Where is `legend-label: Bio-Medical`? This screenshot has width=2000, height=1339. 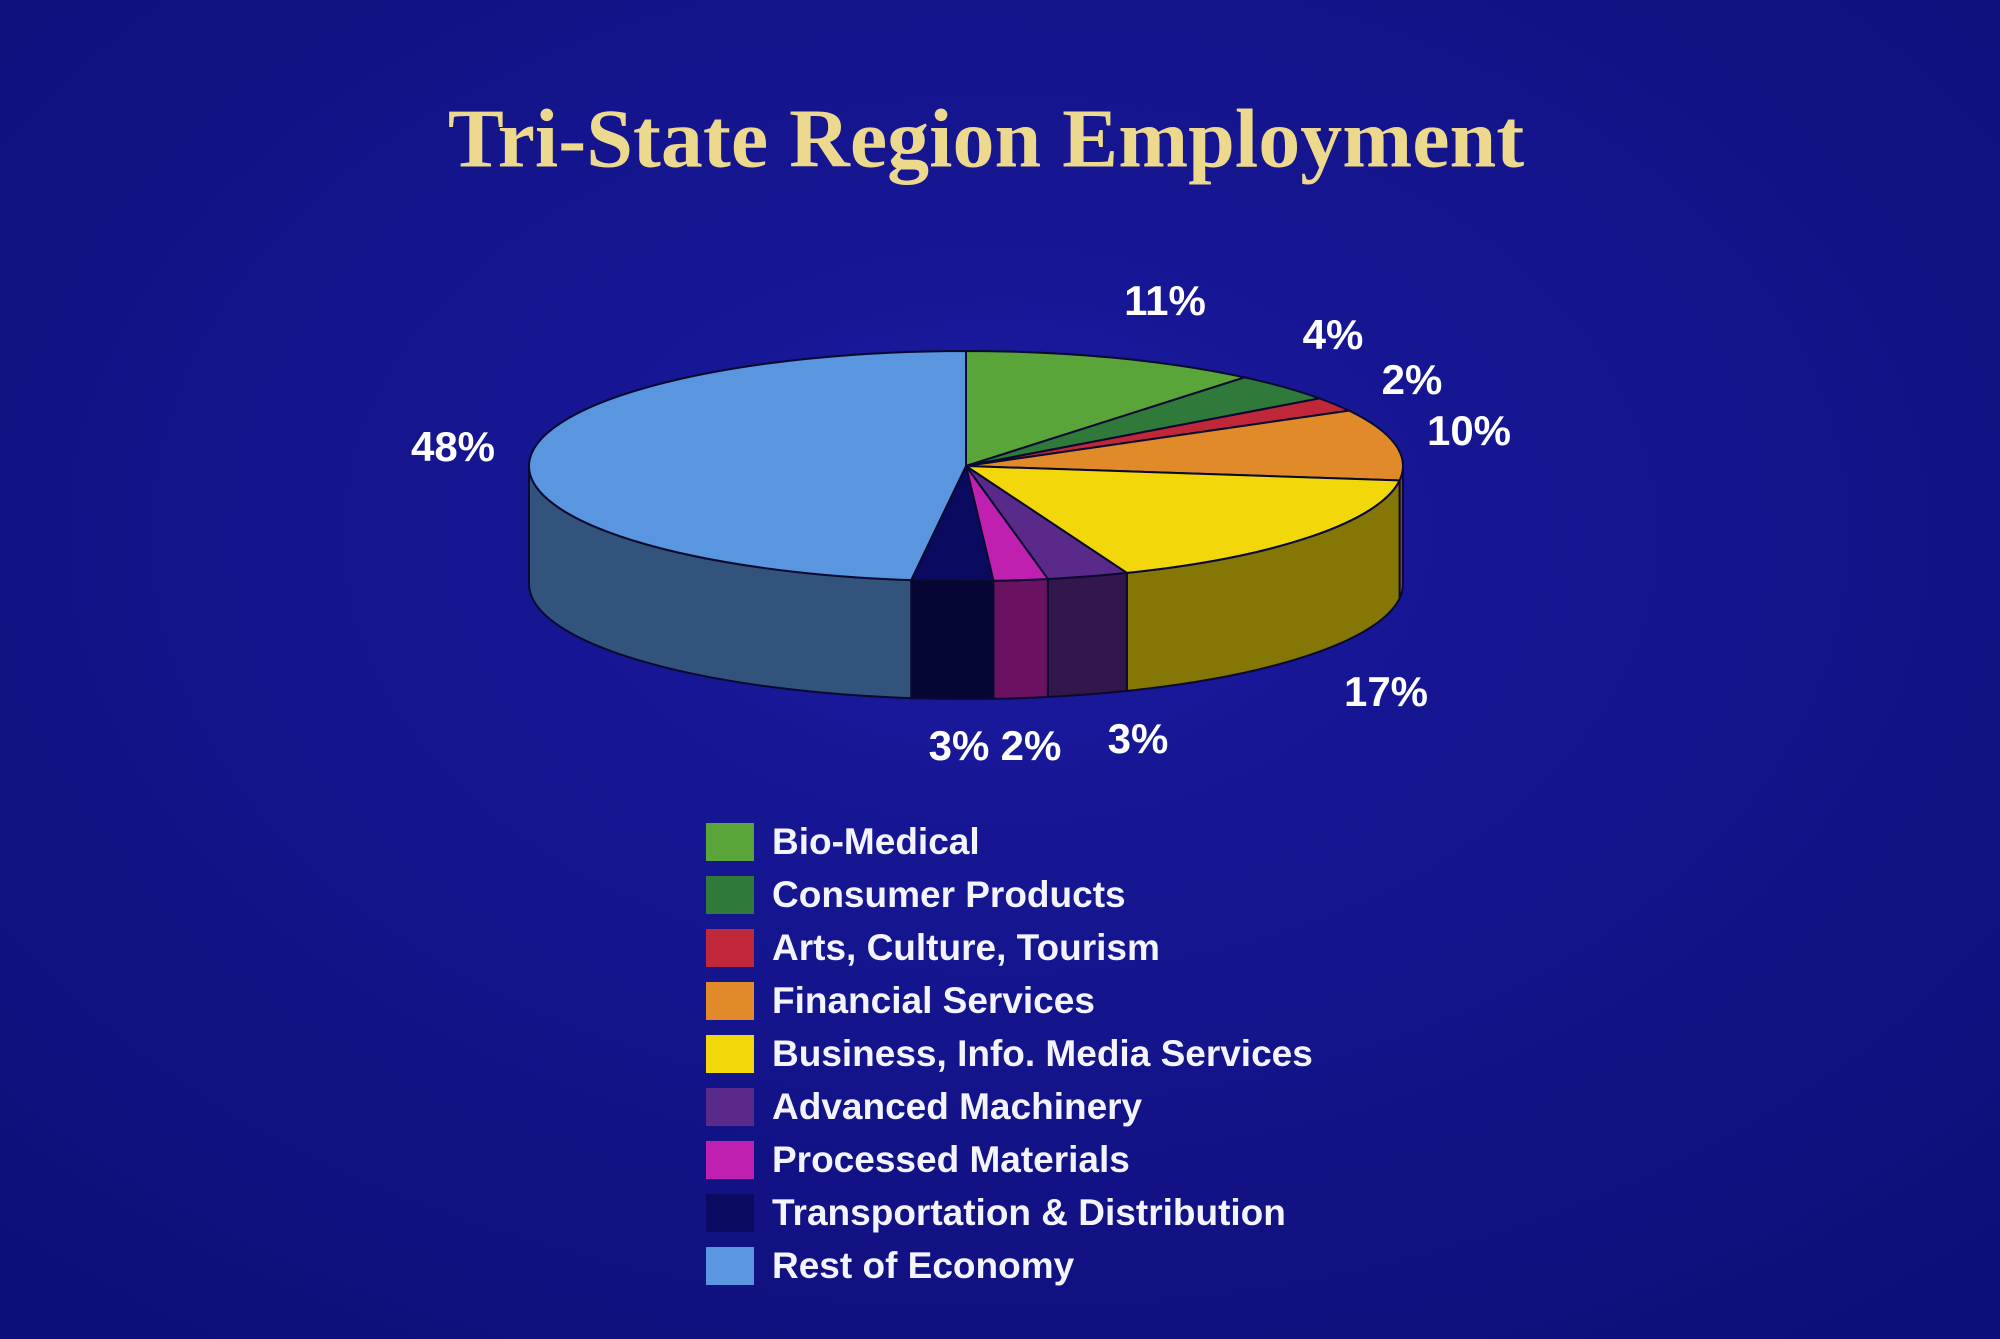
legend-label: Bio-Medical is located at coordinates (876, 841).